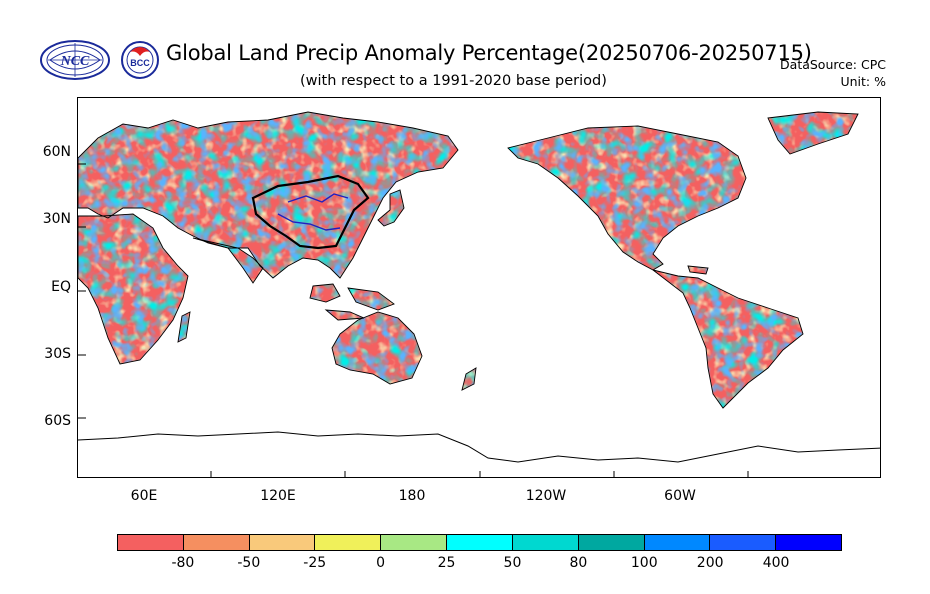 This screenshot has height=594, width=930. Describe the element at coordinates (56, 152) in the screenshot. I see `y-tick-label: 60N` at that location.